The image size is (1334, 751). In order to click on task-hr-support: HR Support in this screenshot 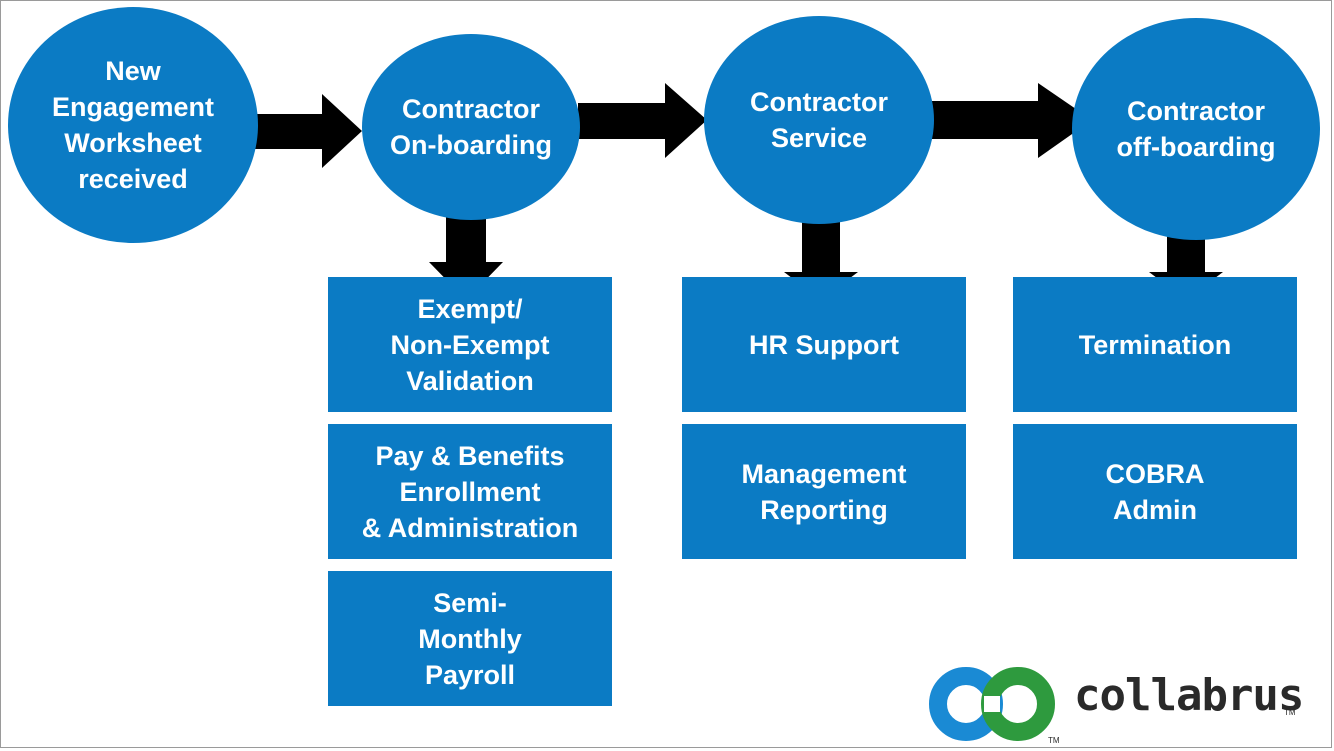, I will do `click(824, 344)`.